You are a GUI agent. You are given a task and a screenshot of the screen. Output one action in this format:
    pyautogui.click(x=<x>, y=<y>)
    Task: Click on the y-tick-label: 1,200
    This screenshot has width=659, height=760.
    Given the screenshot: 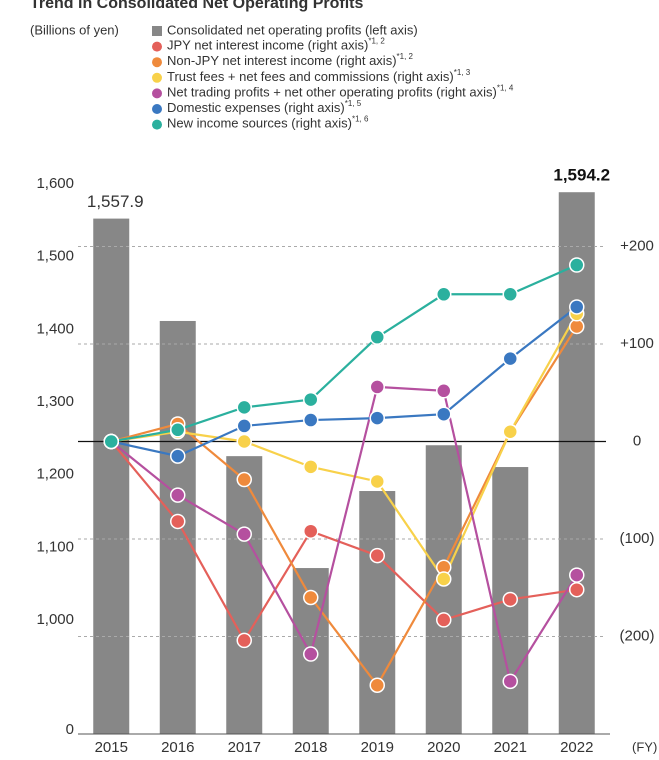 What is the action you would take?
    pyautogui.click(x=55, y=474)
    